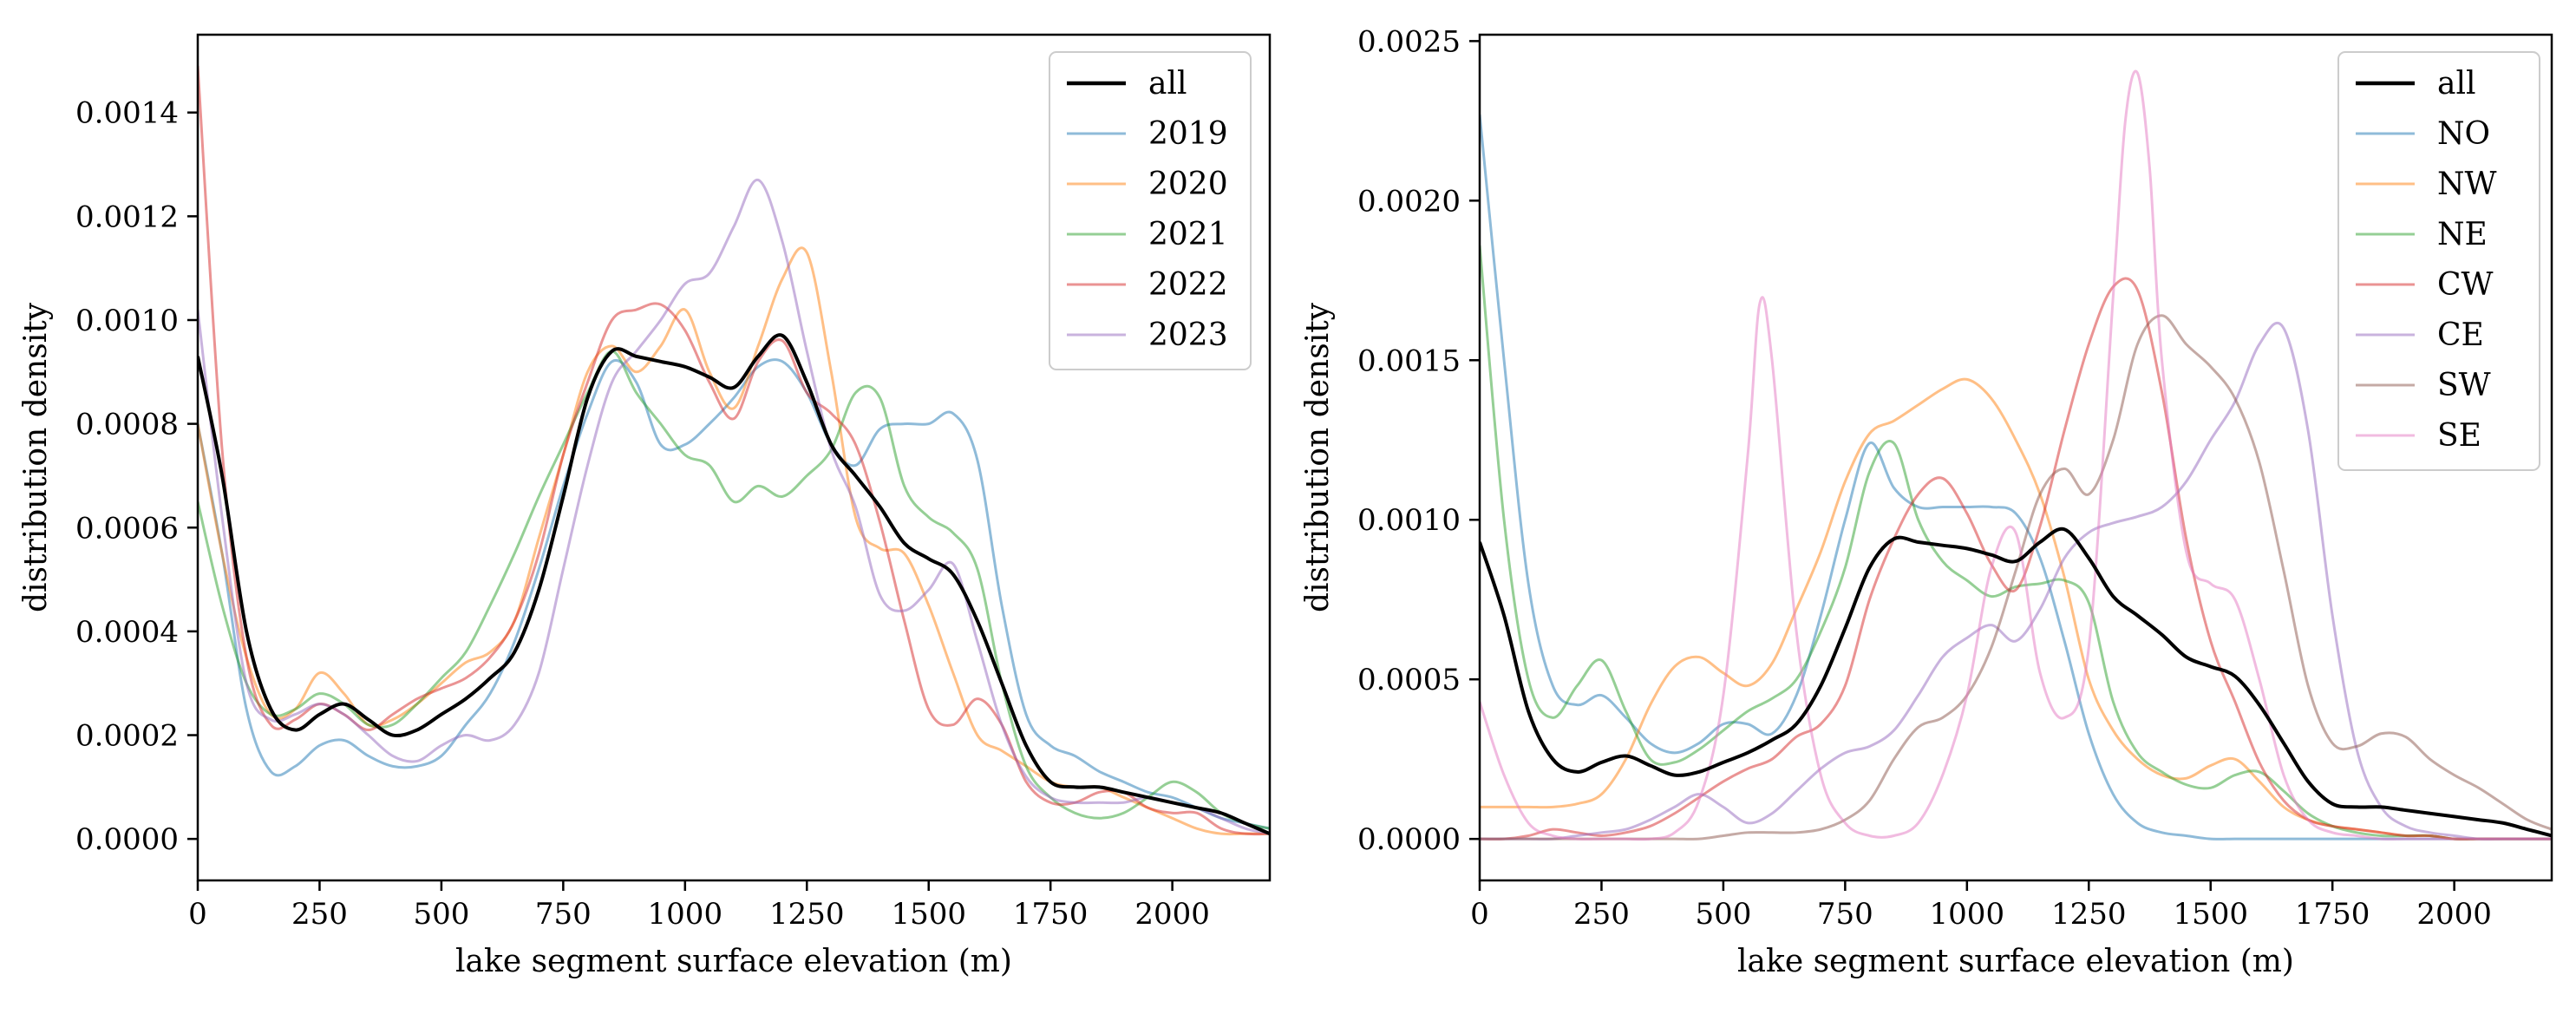 This screenshot has width=2576, height=1014. I want to click on y-tick-label: 0.0025, so click(1409, 41).